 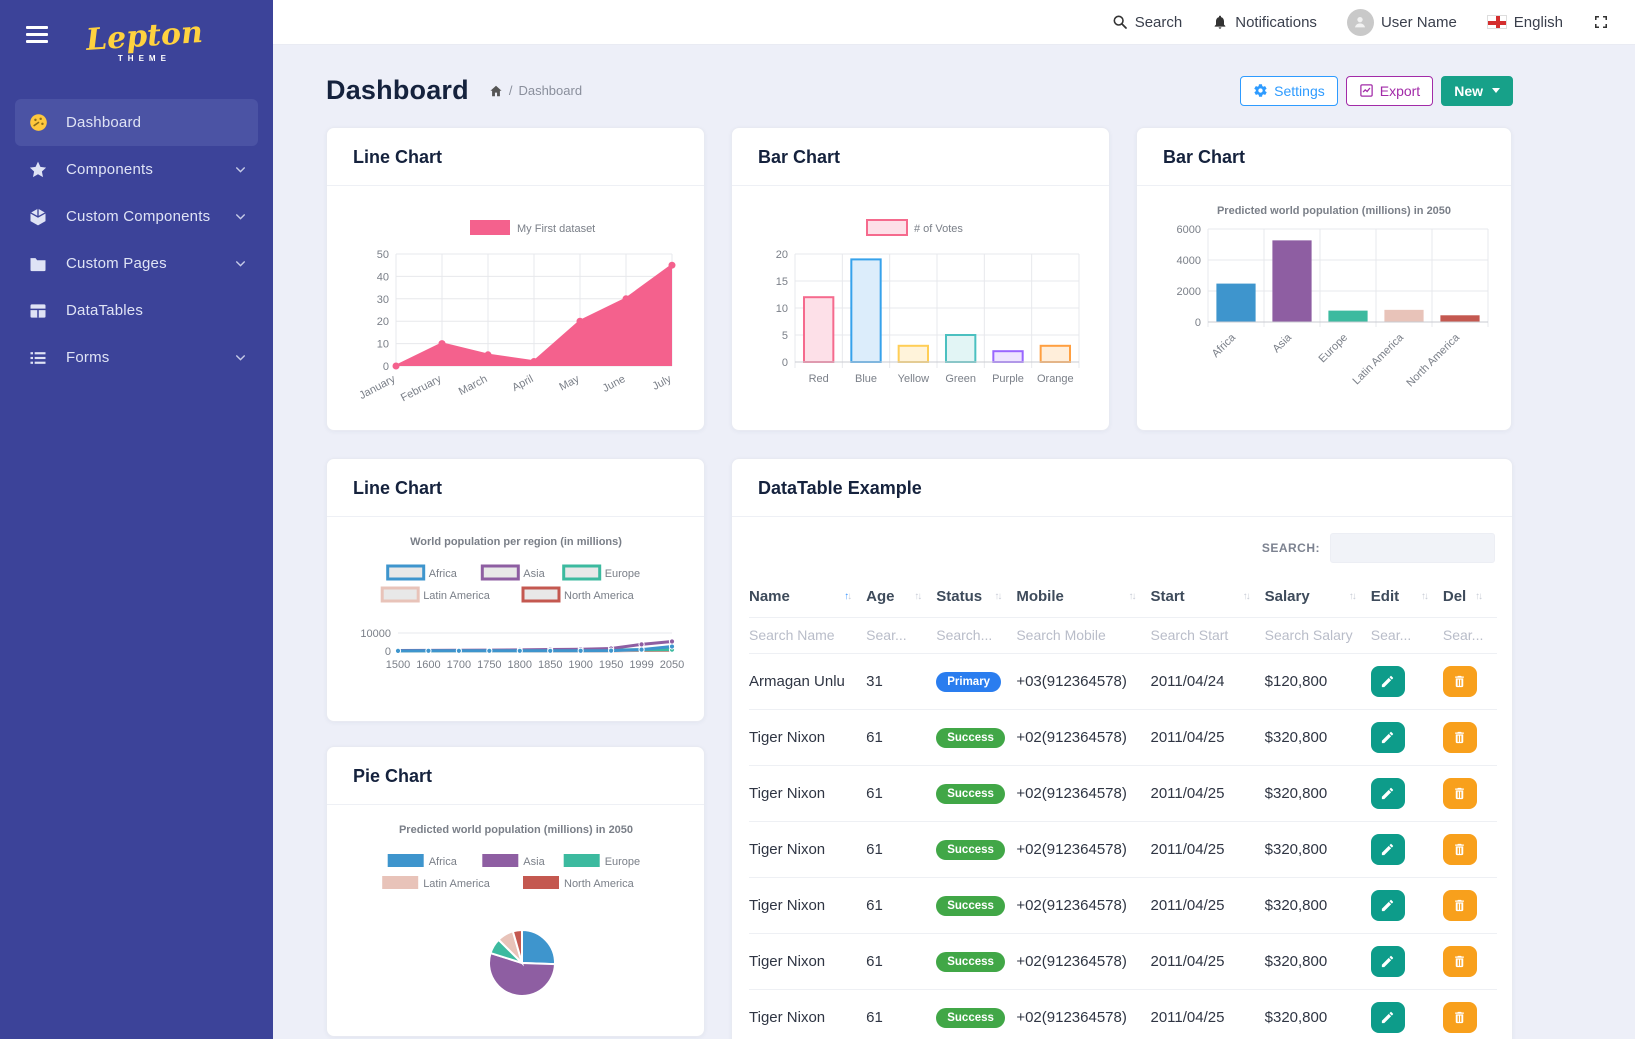 What do you see at coordinates (136, 357) in the screenshot?
I see `sidebar-item-forms: Forms` at bounding box center [136, 357].